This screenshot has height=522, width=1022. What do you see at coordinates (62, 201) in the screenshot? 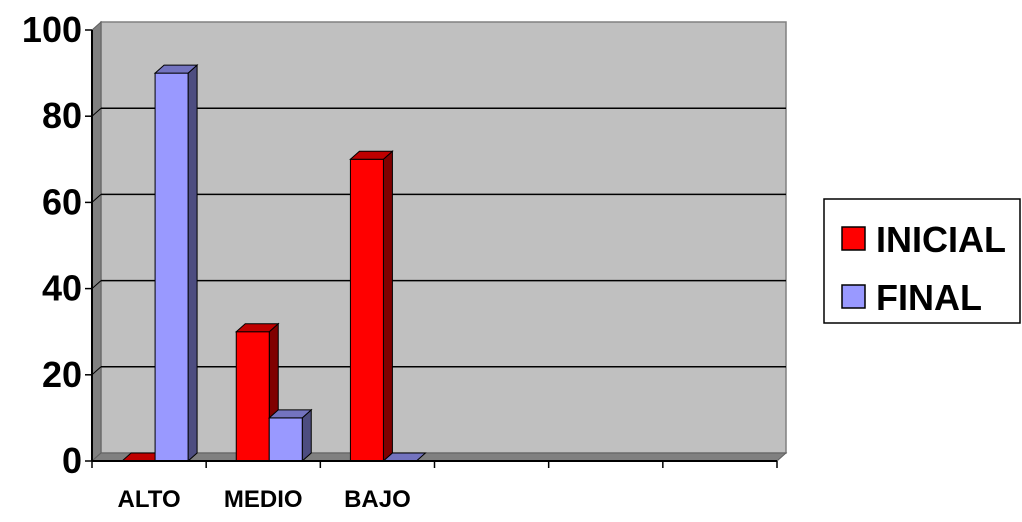
I see `y-tick-label: 60` at bounding box center [62, 201].